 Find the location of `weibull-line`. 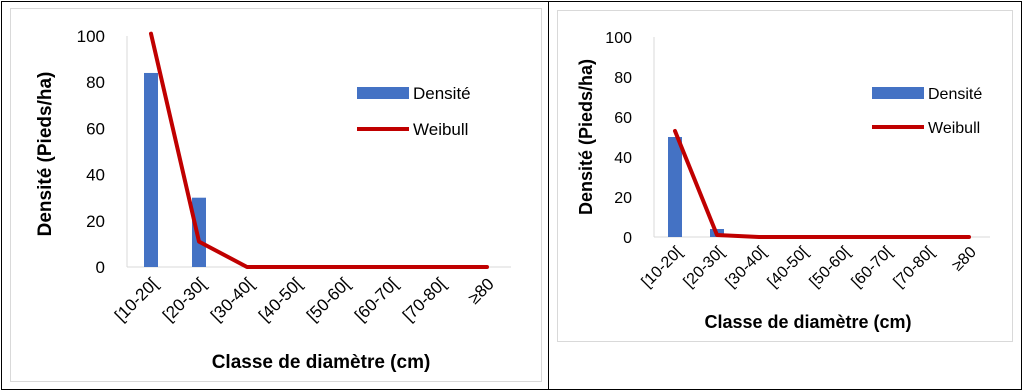

weibull-line is located at coordinates (822, 184).